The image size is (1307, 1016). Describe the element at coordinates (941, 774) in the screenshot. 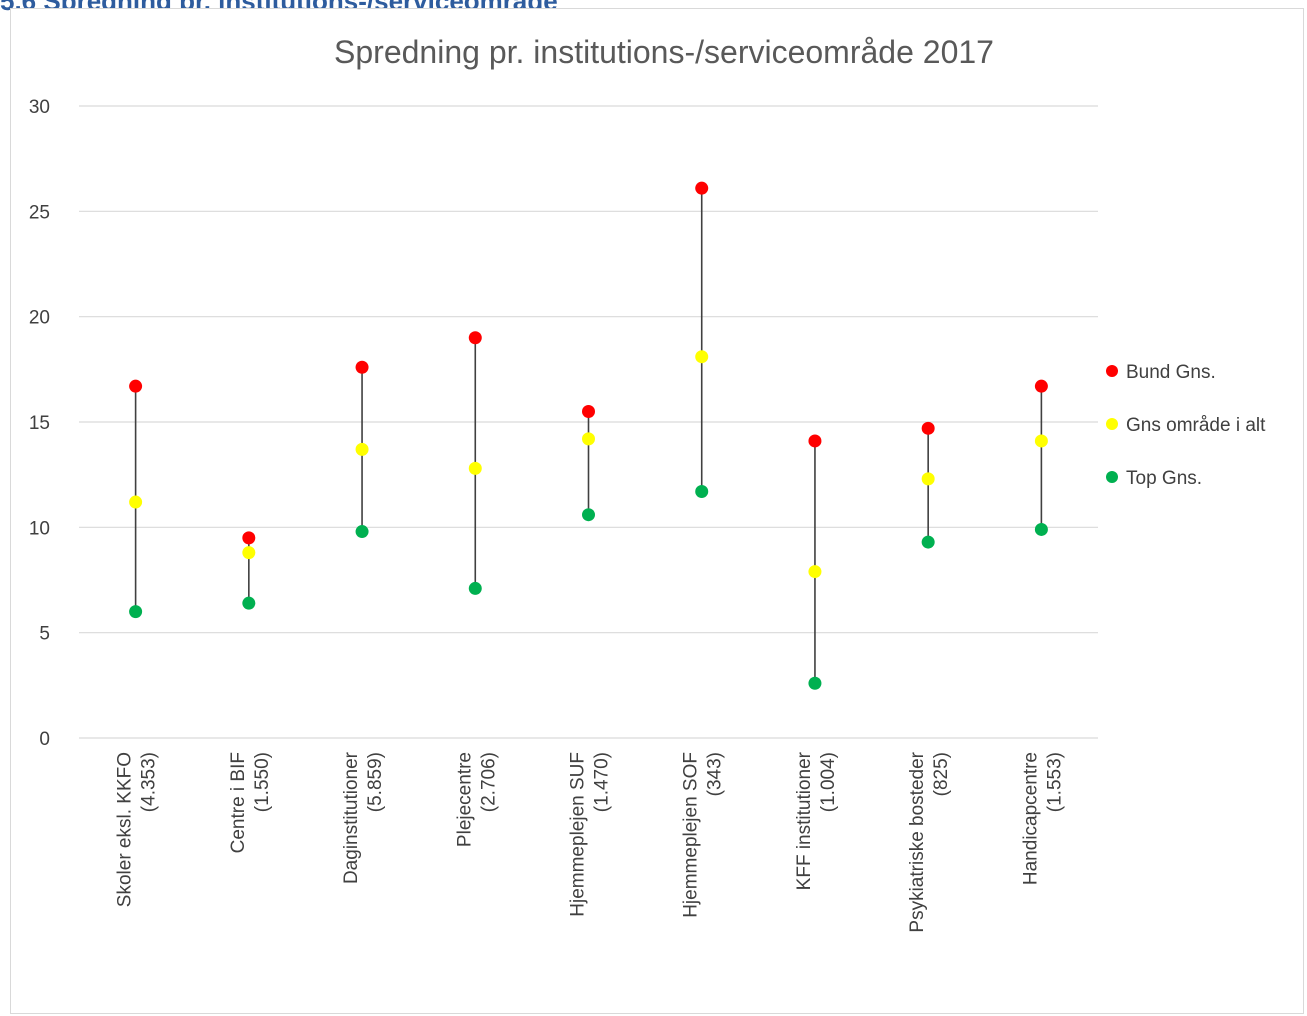

I see `x-category-line: (825)` at that location.